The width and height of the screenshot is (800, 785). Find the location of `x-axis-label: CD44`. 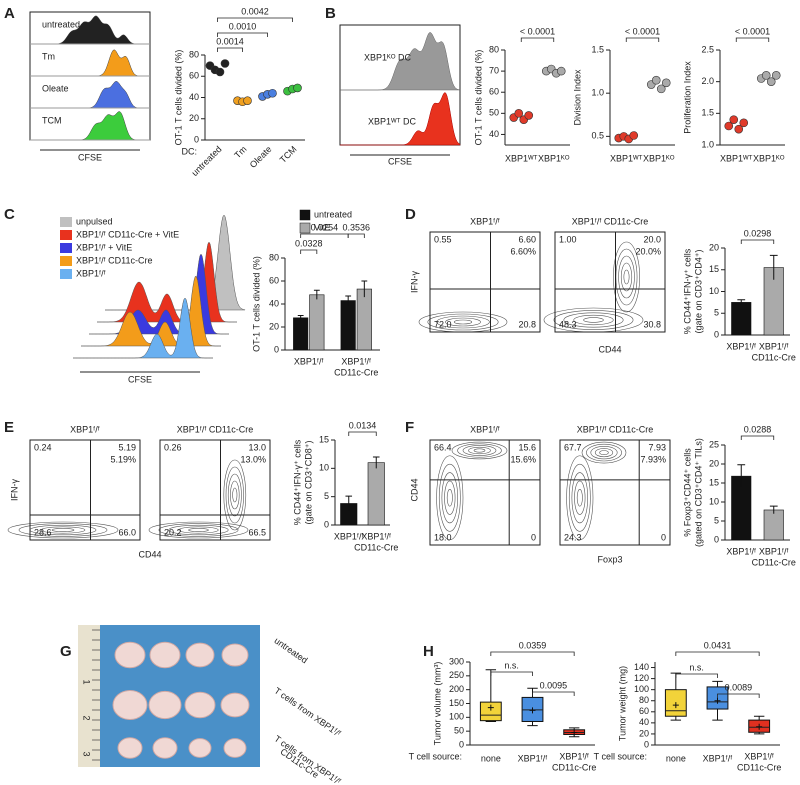

x-axis-label: CD44 is located at coordinates (149, 554).